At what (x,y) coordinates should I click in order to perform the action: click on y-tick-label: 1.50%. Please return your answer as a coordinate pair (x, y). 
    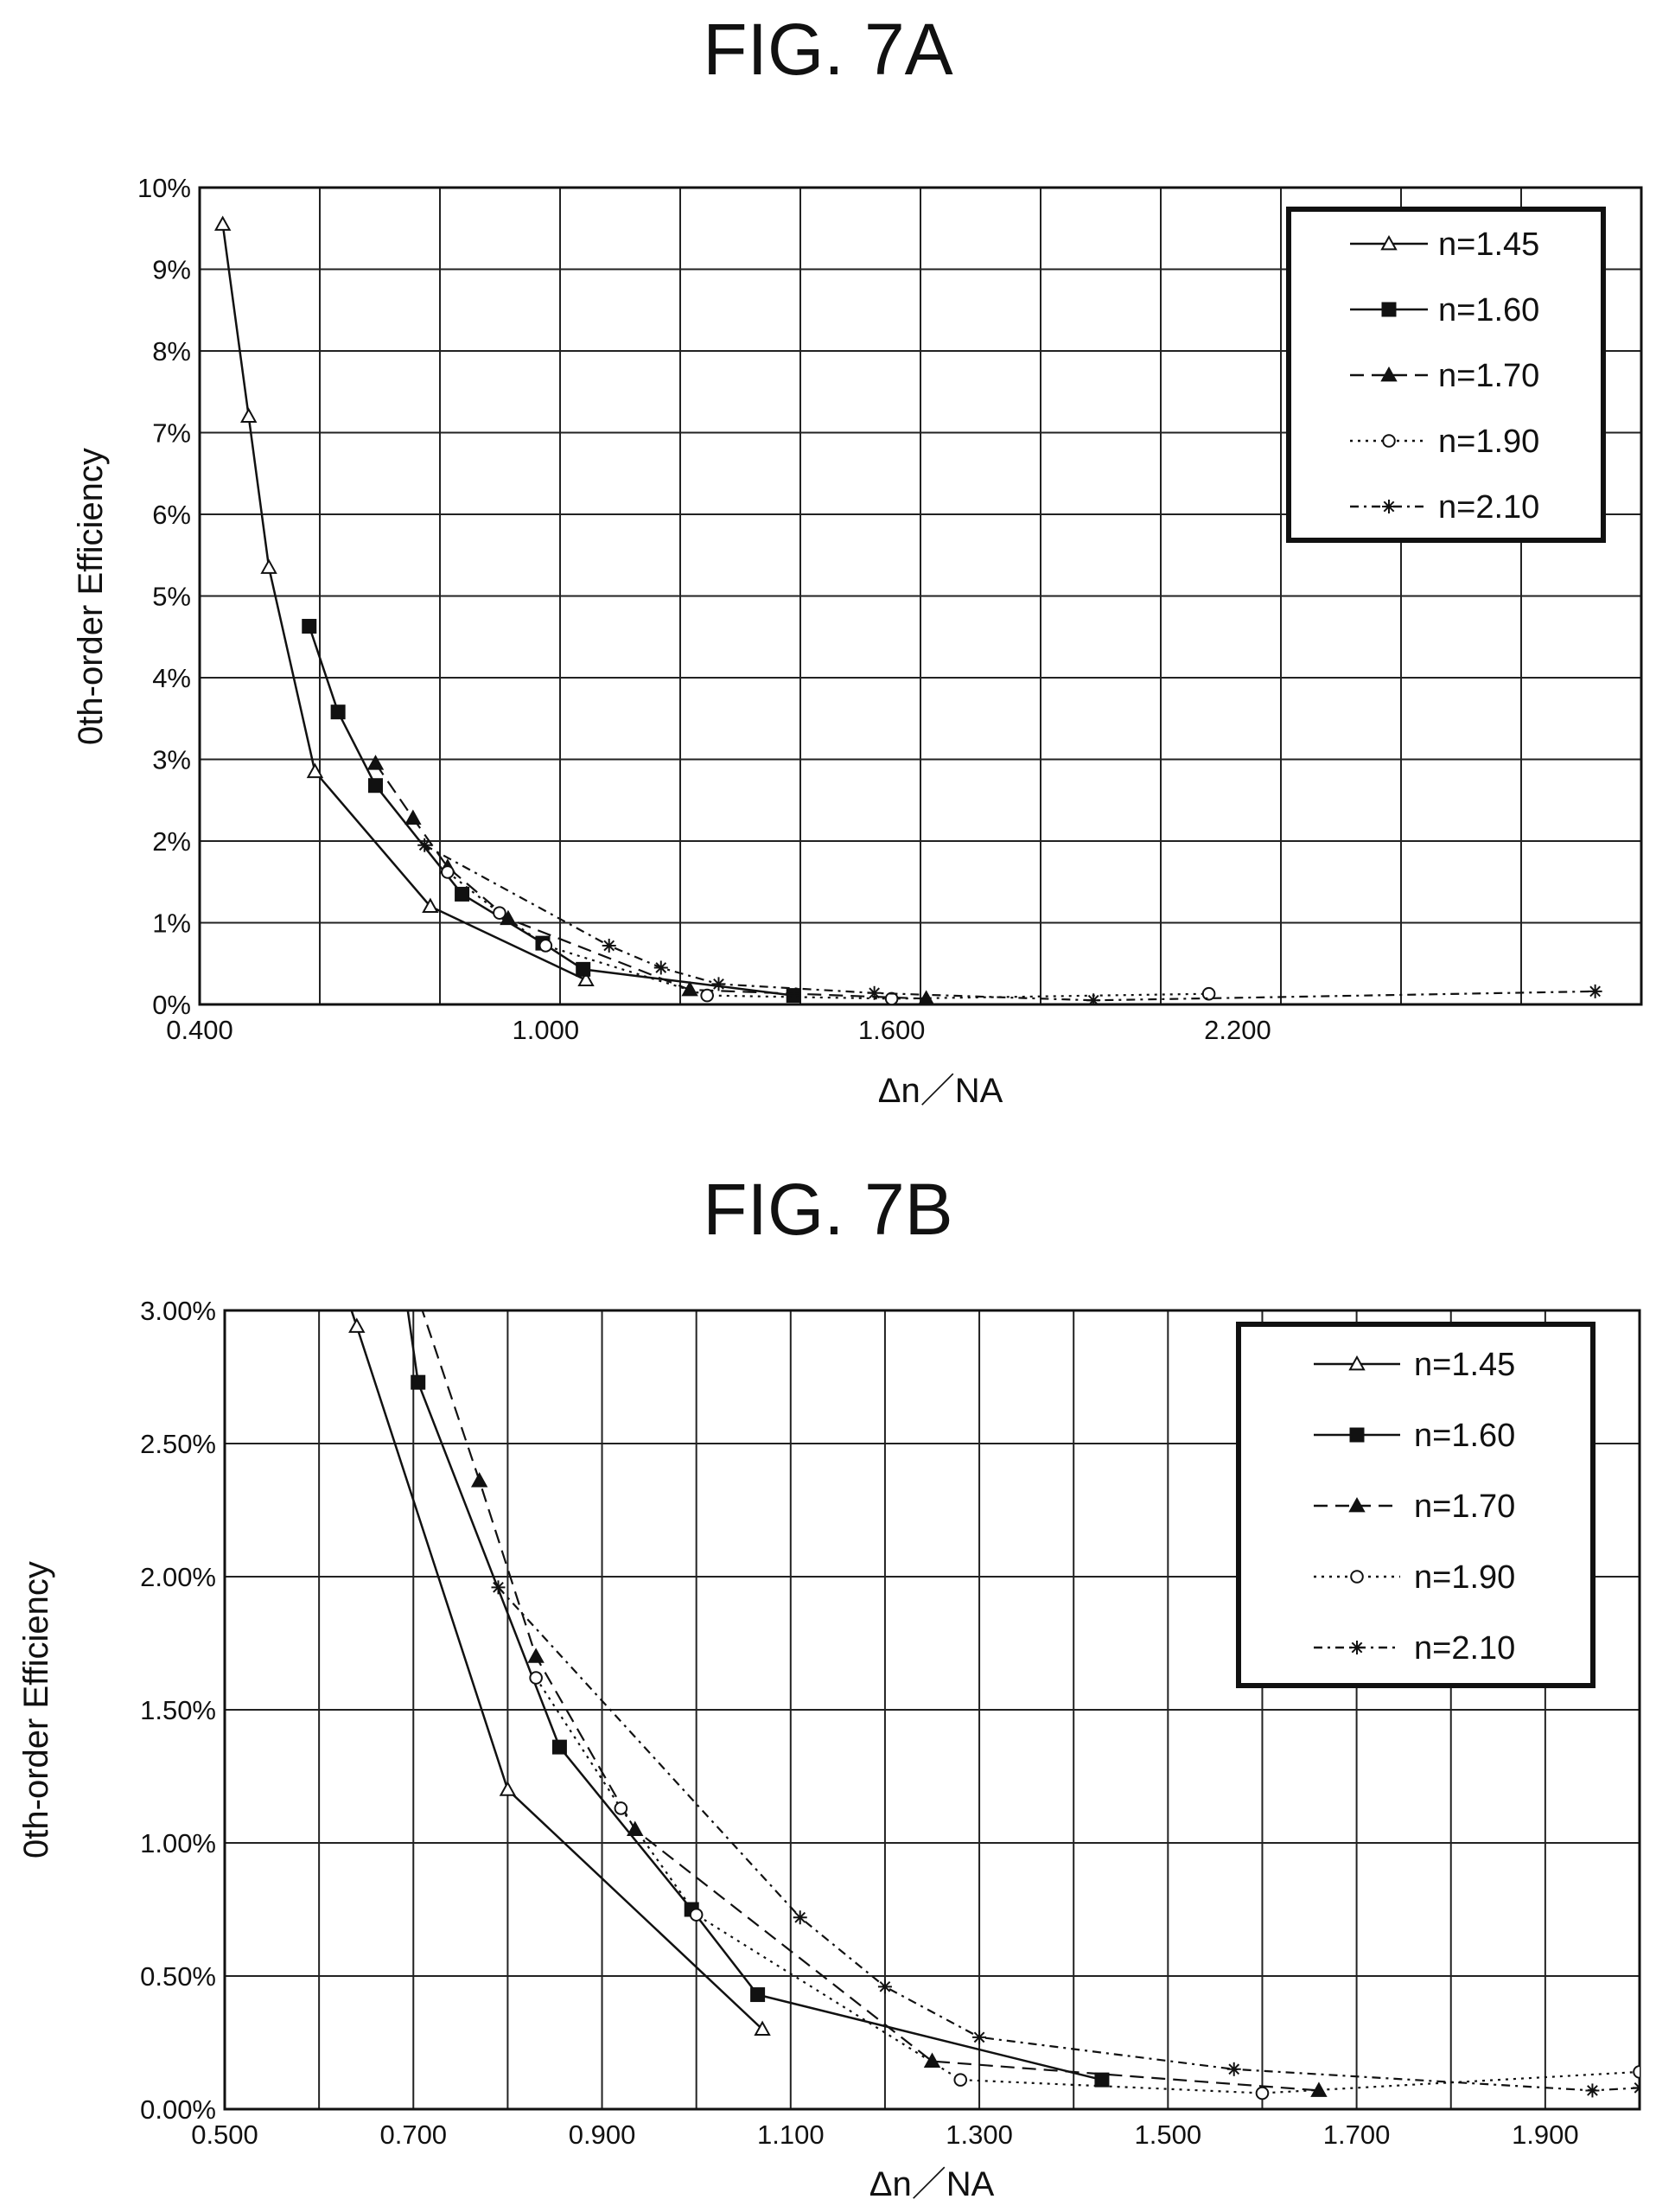
    Looking at the image, I should click on (178, 1710).